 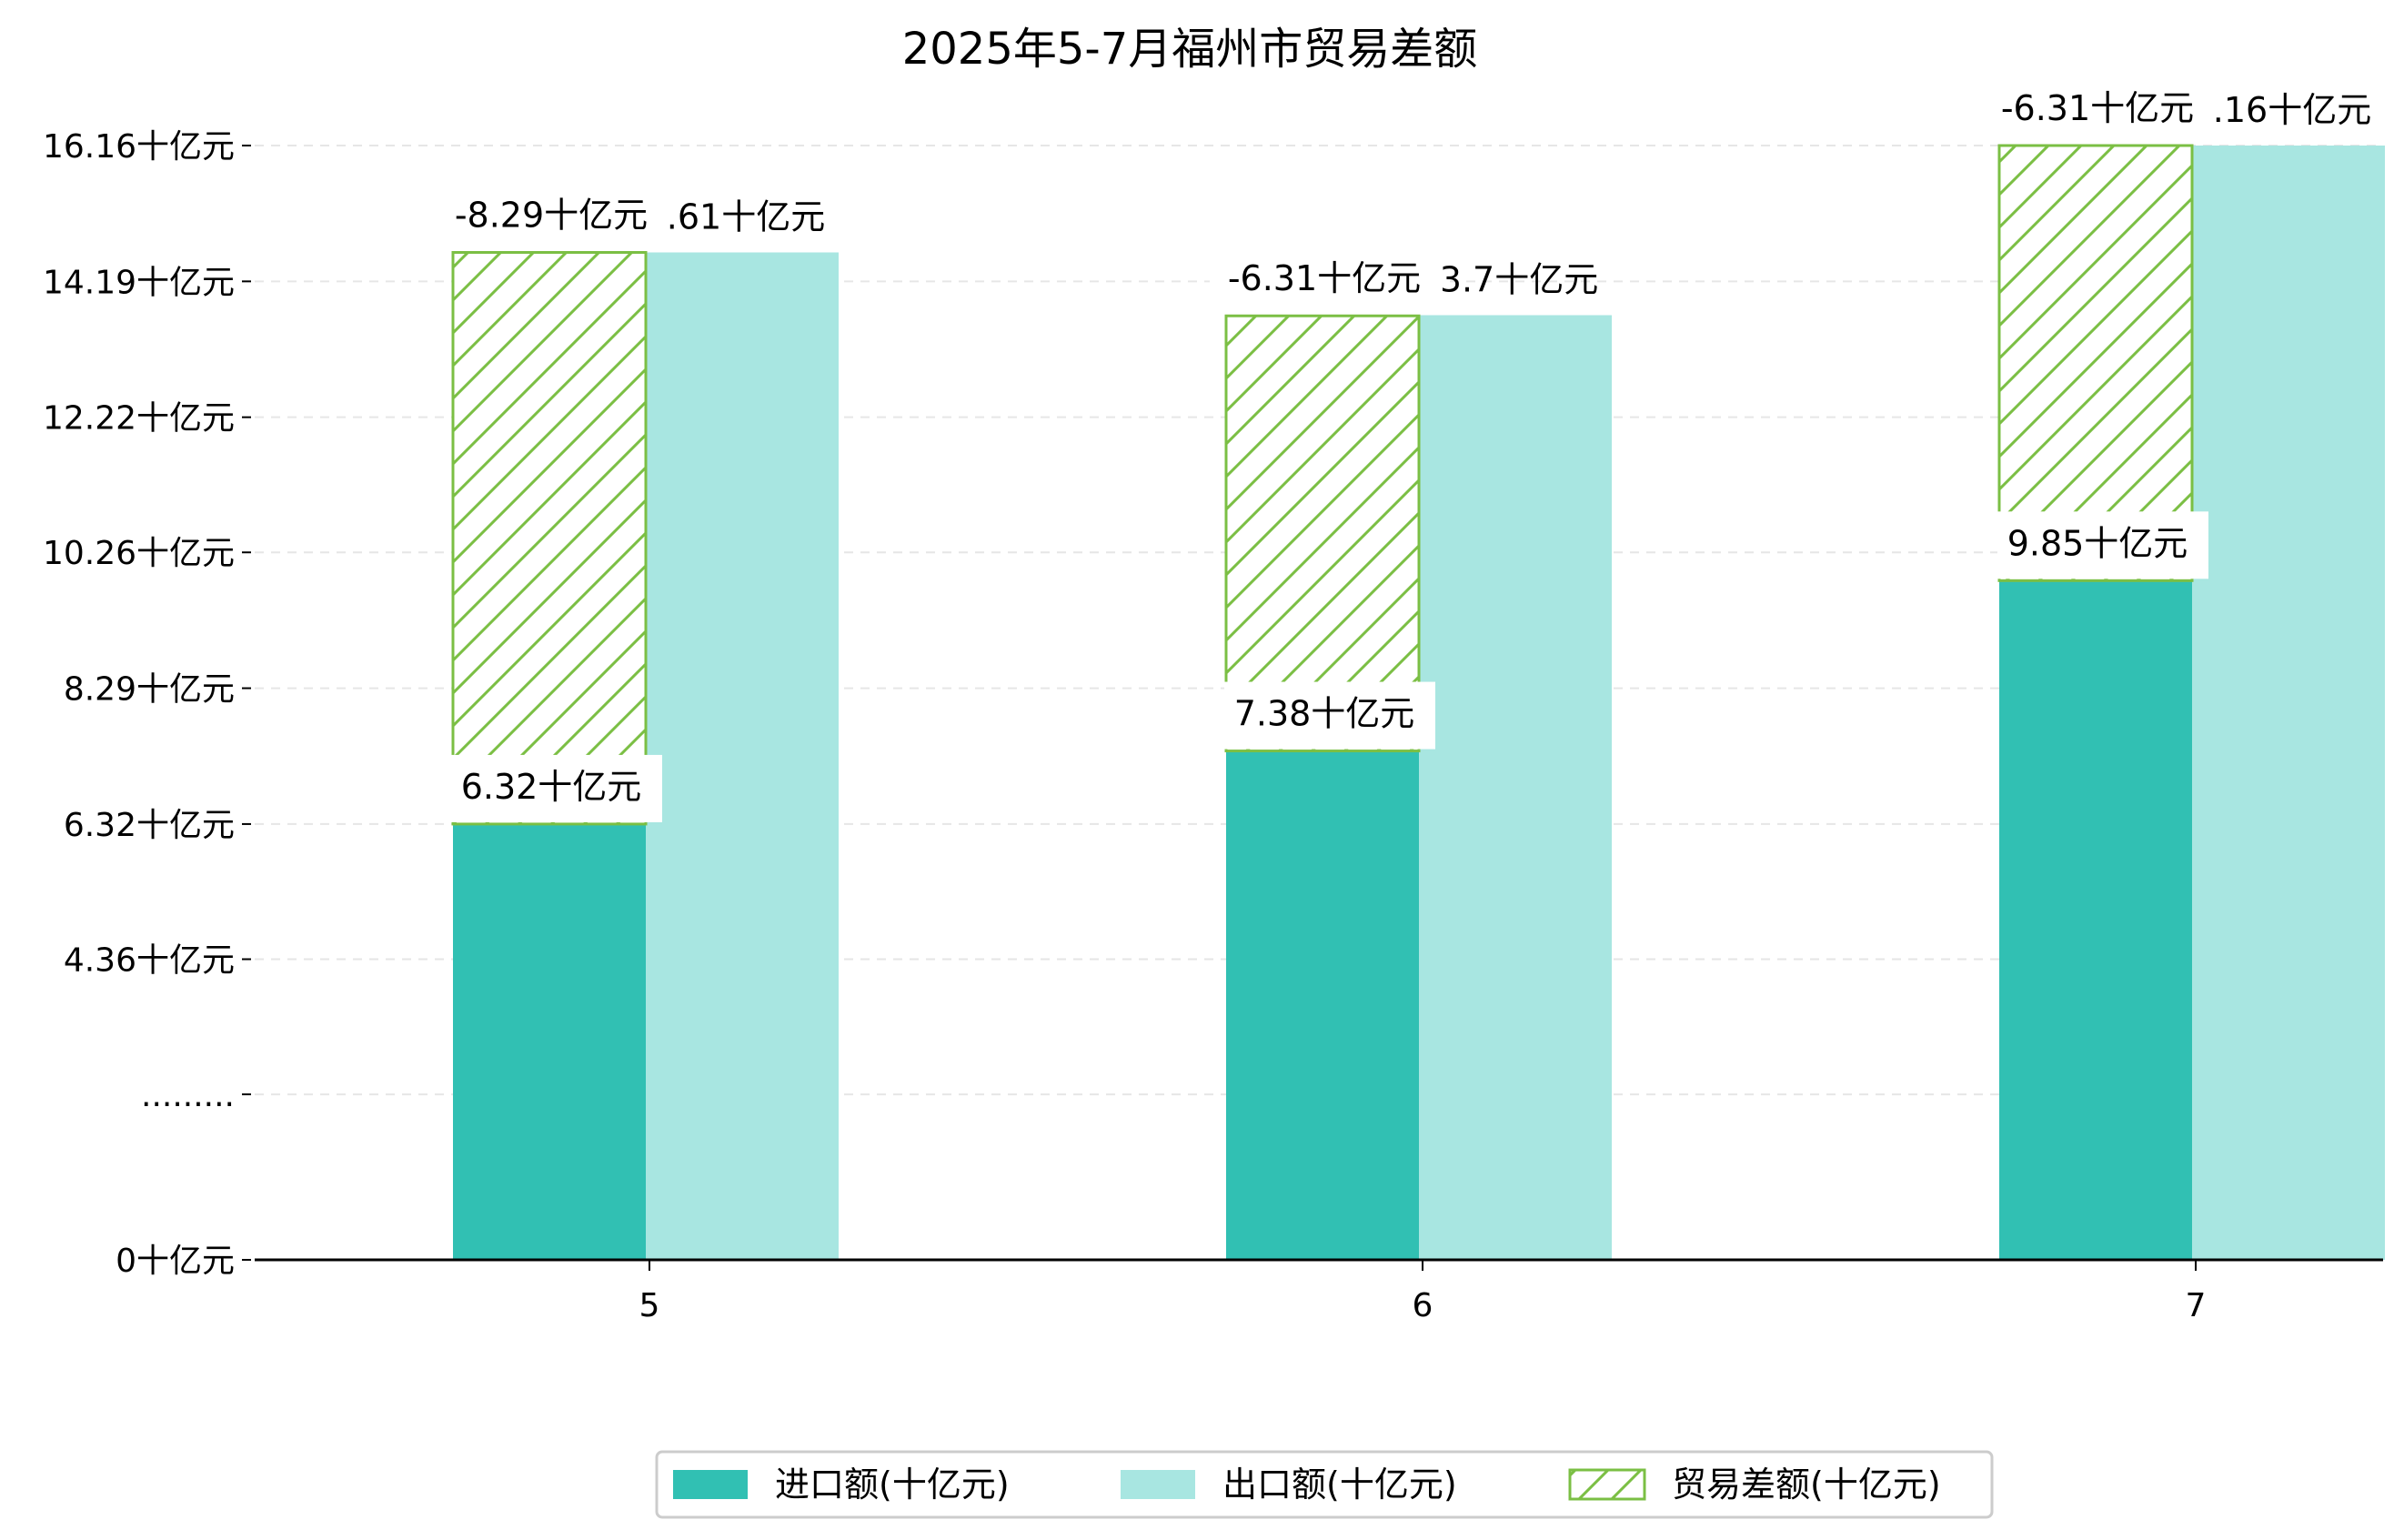 What do you see at coordinates (149, 825) in the screenshot?
I see `y-tick-label: 6.32十亿元` at bounding box center [149, 825].